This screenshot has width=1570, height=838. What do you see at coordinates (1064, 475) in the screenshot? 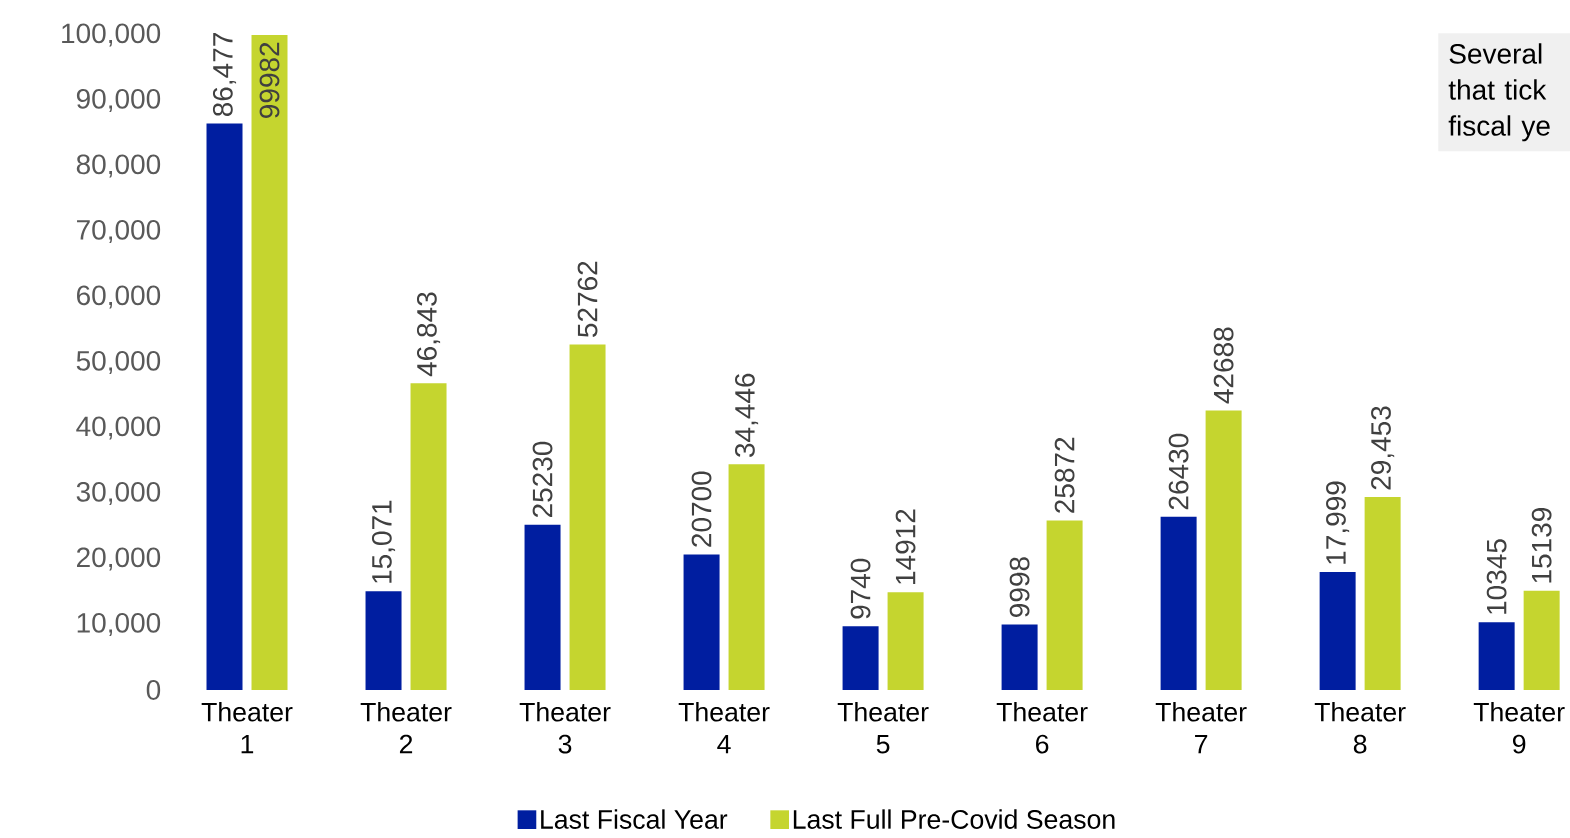
I see `data-label: 25872` at bounding box center [1064, 475].